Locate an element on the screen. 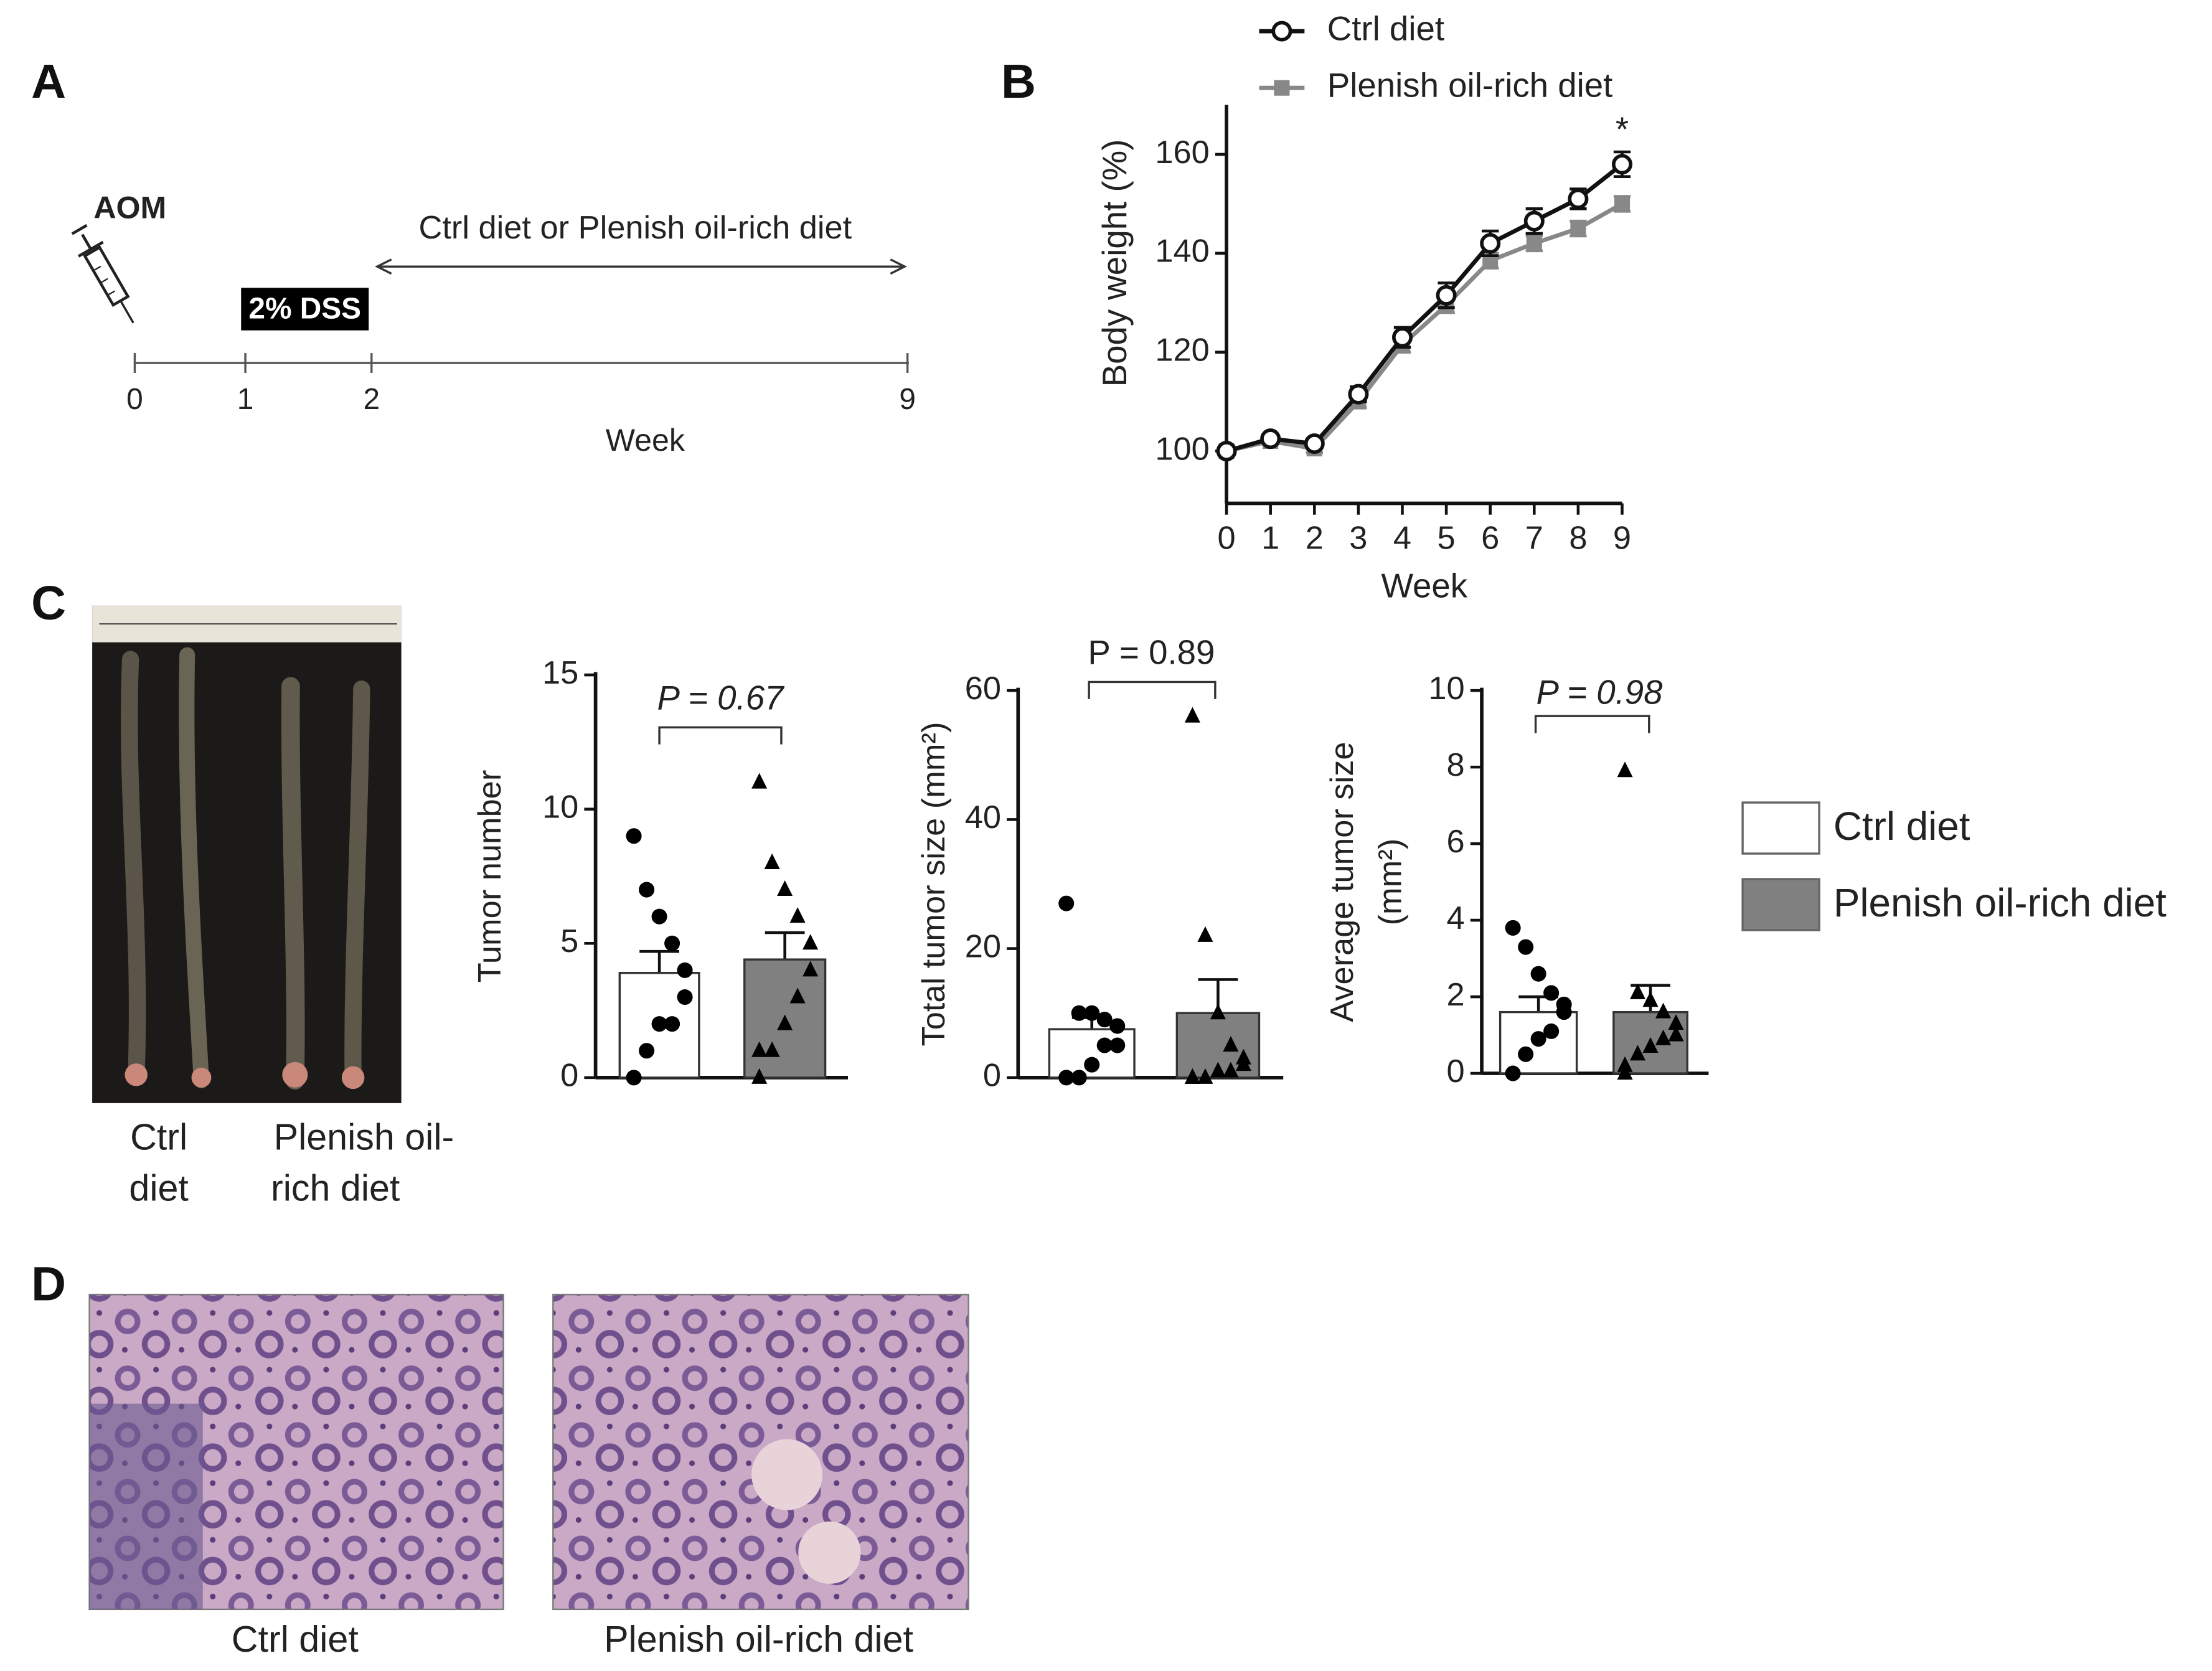 This screenshot has width=2212, height=1671. legend-label: Ctrl diet is located at coordinates (1385, 29).